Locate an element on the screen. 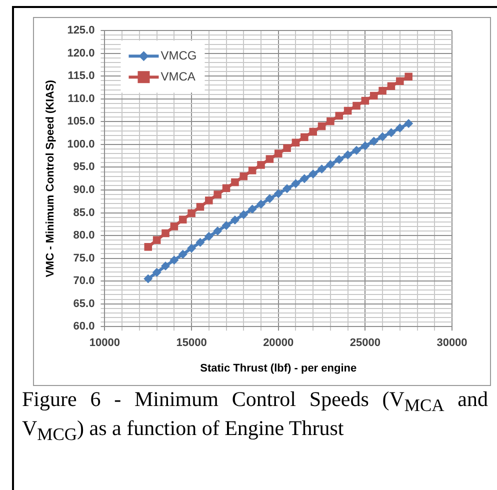 The width and height of the screenshot is (497, 490). y-tick-label: 90.0 is located at coordinates (84, 190).